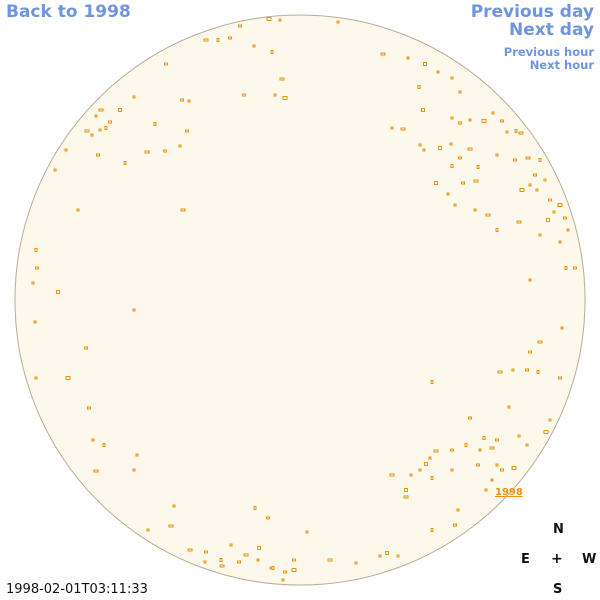  What do you see at coordinates (561, 65) in the screenshot?
I see `next-hour-link: Next hour` at bounding box center [561, 65].